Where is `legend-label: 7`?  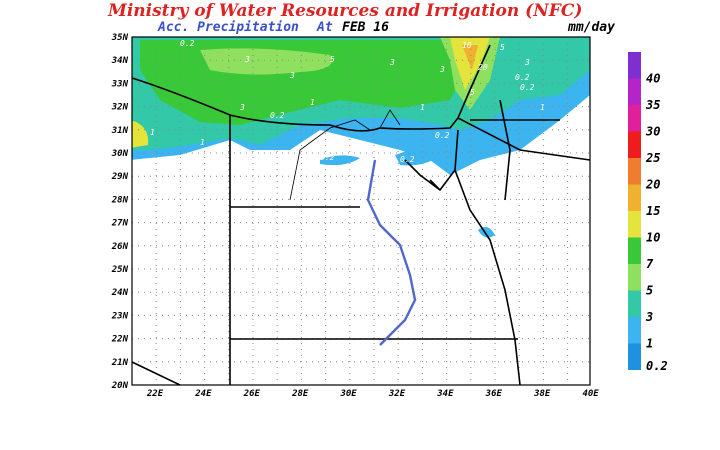 legend-label: 7 is located at coordinates (650, 264).